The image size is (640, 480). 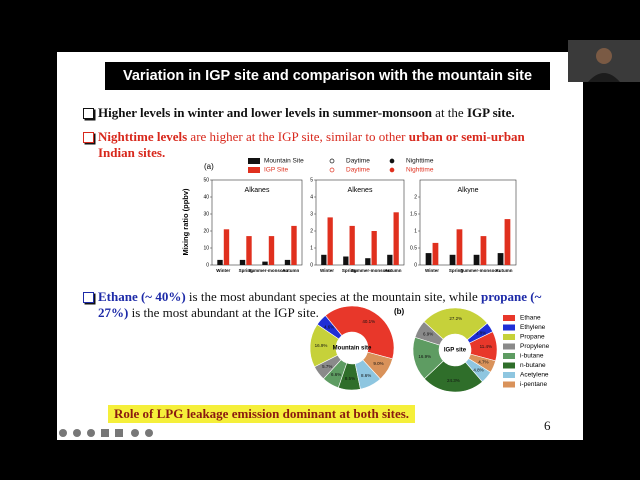 What do you see at coordinates (206, 231) in the screenshot?
I see `y-tick-label: 20` at bounding box center [206, 231].